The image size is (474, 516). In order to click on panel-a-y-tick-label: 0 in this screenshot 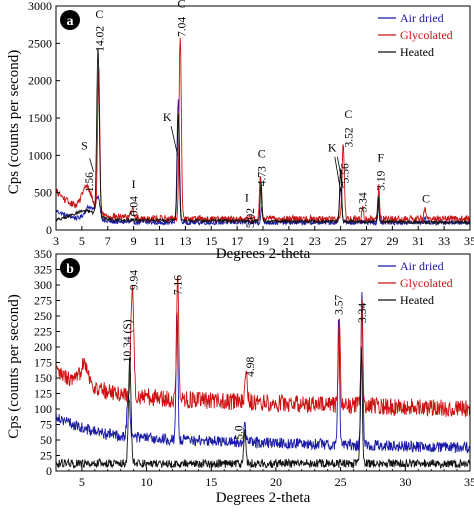, I will do `click(49, 230)`.